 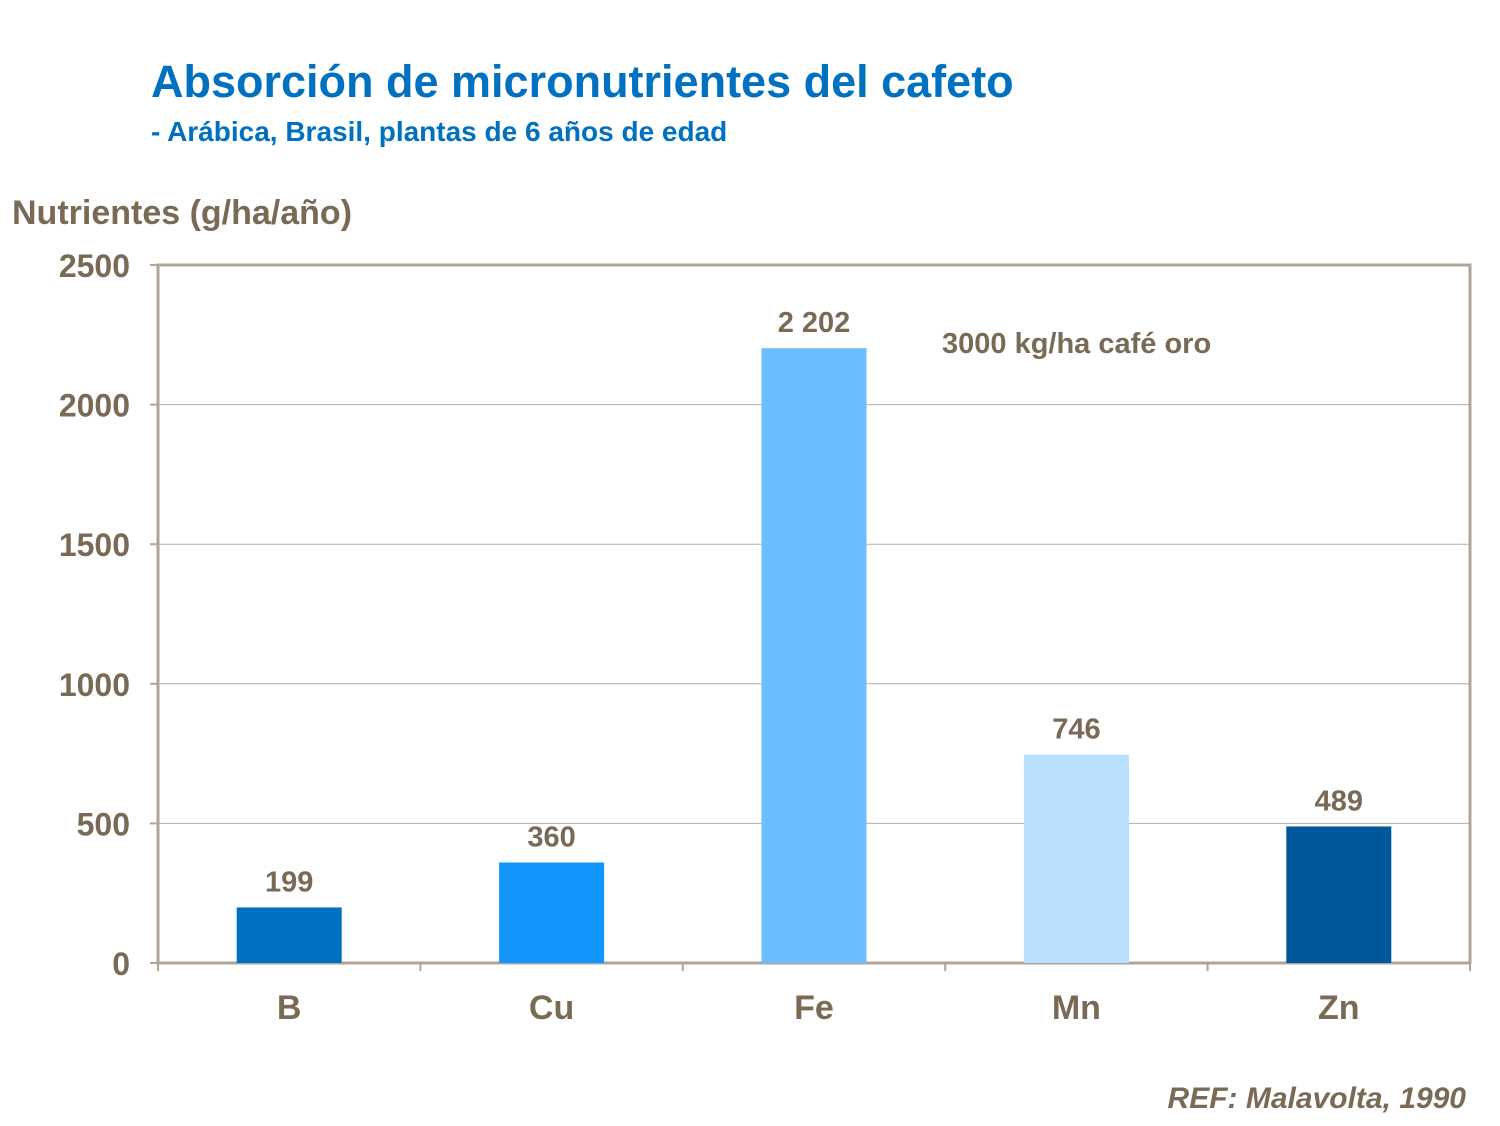 What do you see at coordinates (1076, 730) in the screenshot?
I see `data-label: 746` at bounding box center [1076, 730].